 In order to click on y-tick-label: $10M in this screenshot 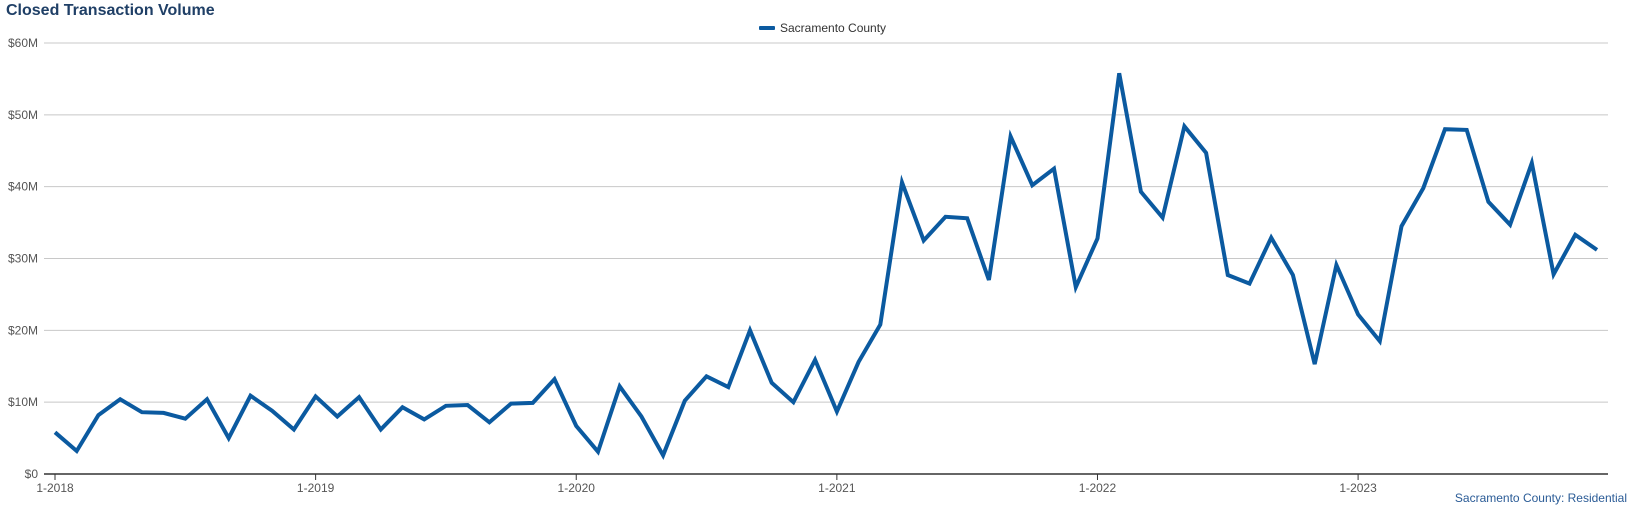, I will do `click(23, 402)`.